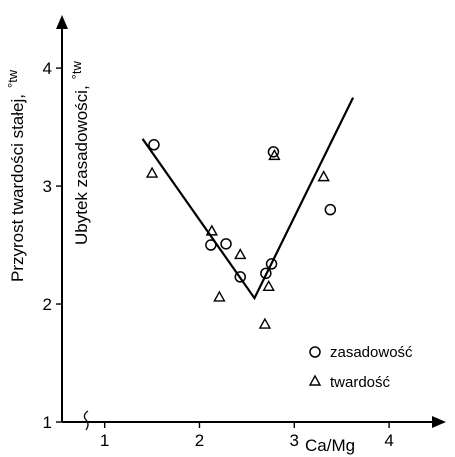 Image resolution: width=455 pixels, height=457 pixels. I want to click on y-axis-unit-outer: °tw, so click(12, 78).